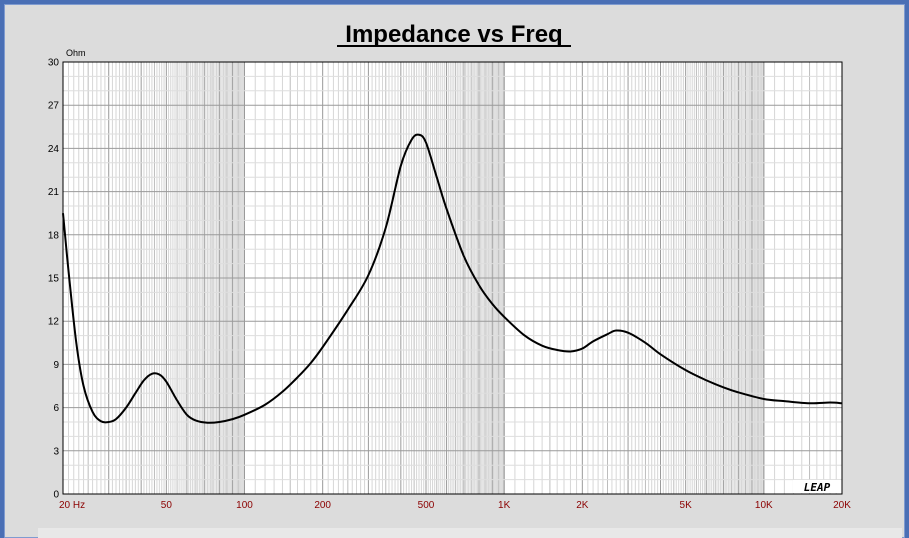 The width and height of the screenshot is (909, 538). Describe the element at coordinates (54, 322) in the screenshot. I see `y-tick-label: 12` at that location.